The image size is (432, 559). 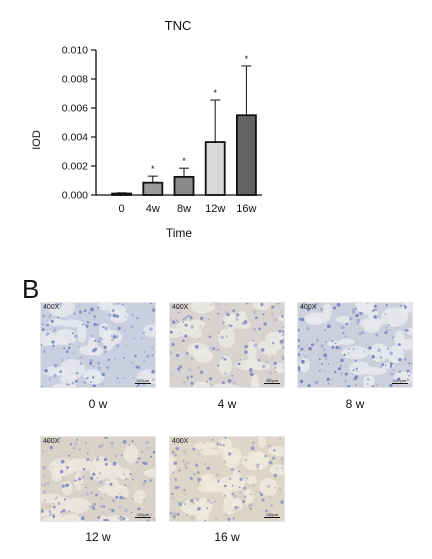 I want to click on micrograph-caption-4w: 4 w, so click(x=227, y=404).